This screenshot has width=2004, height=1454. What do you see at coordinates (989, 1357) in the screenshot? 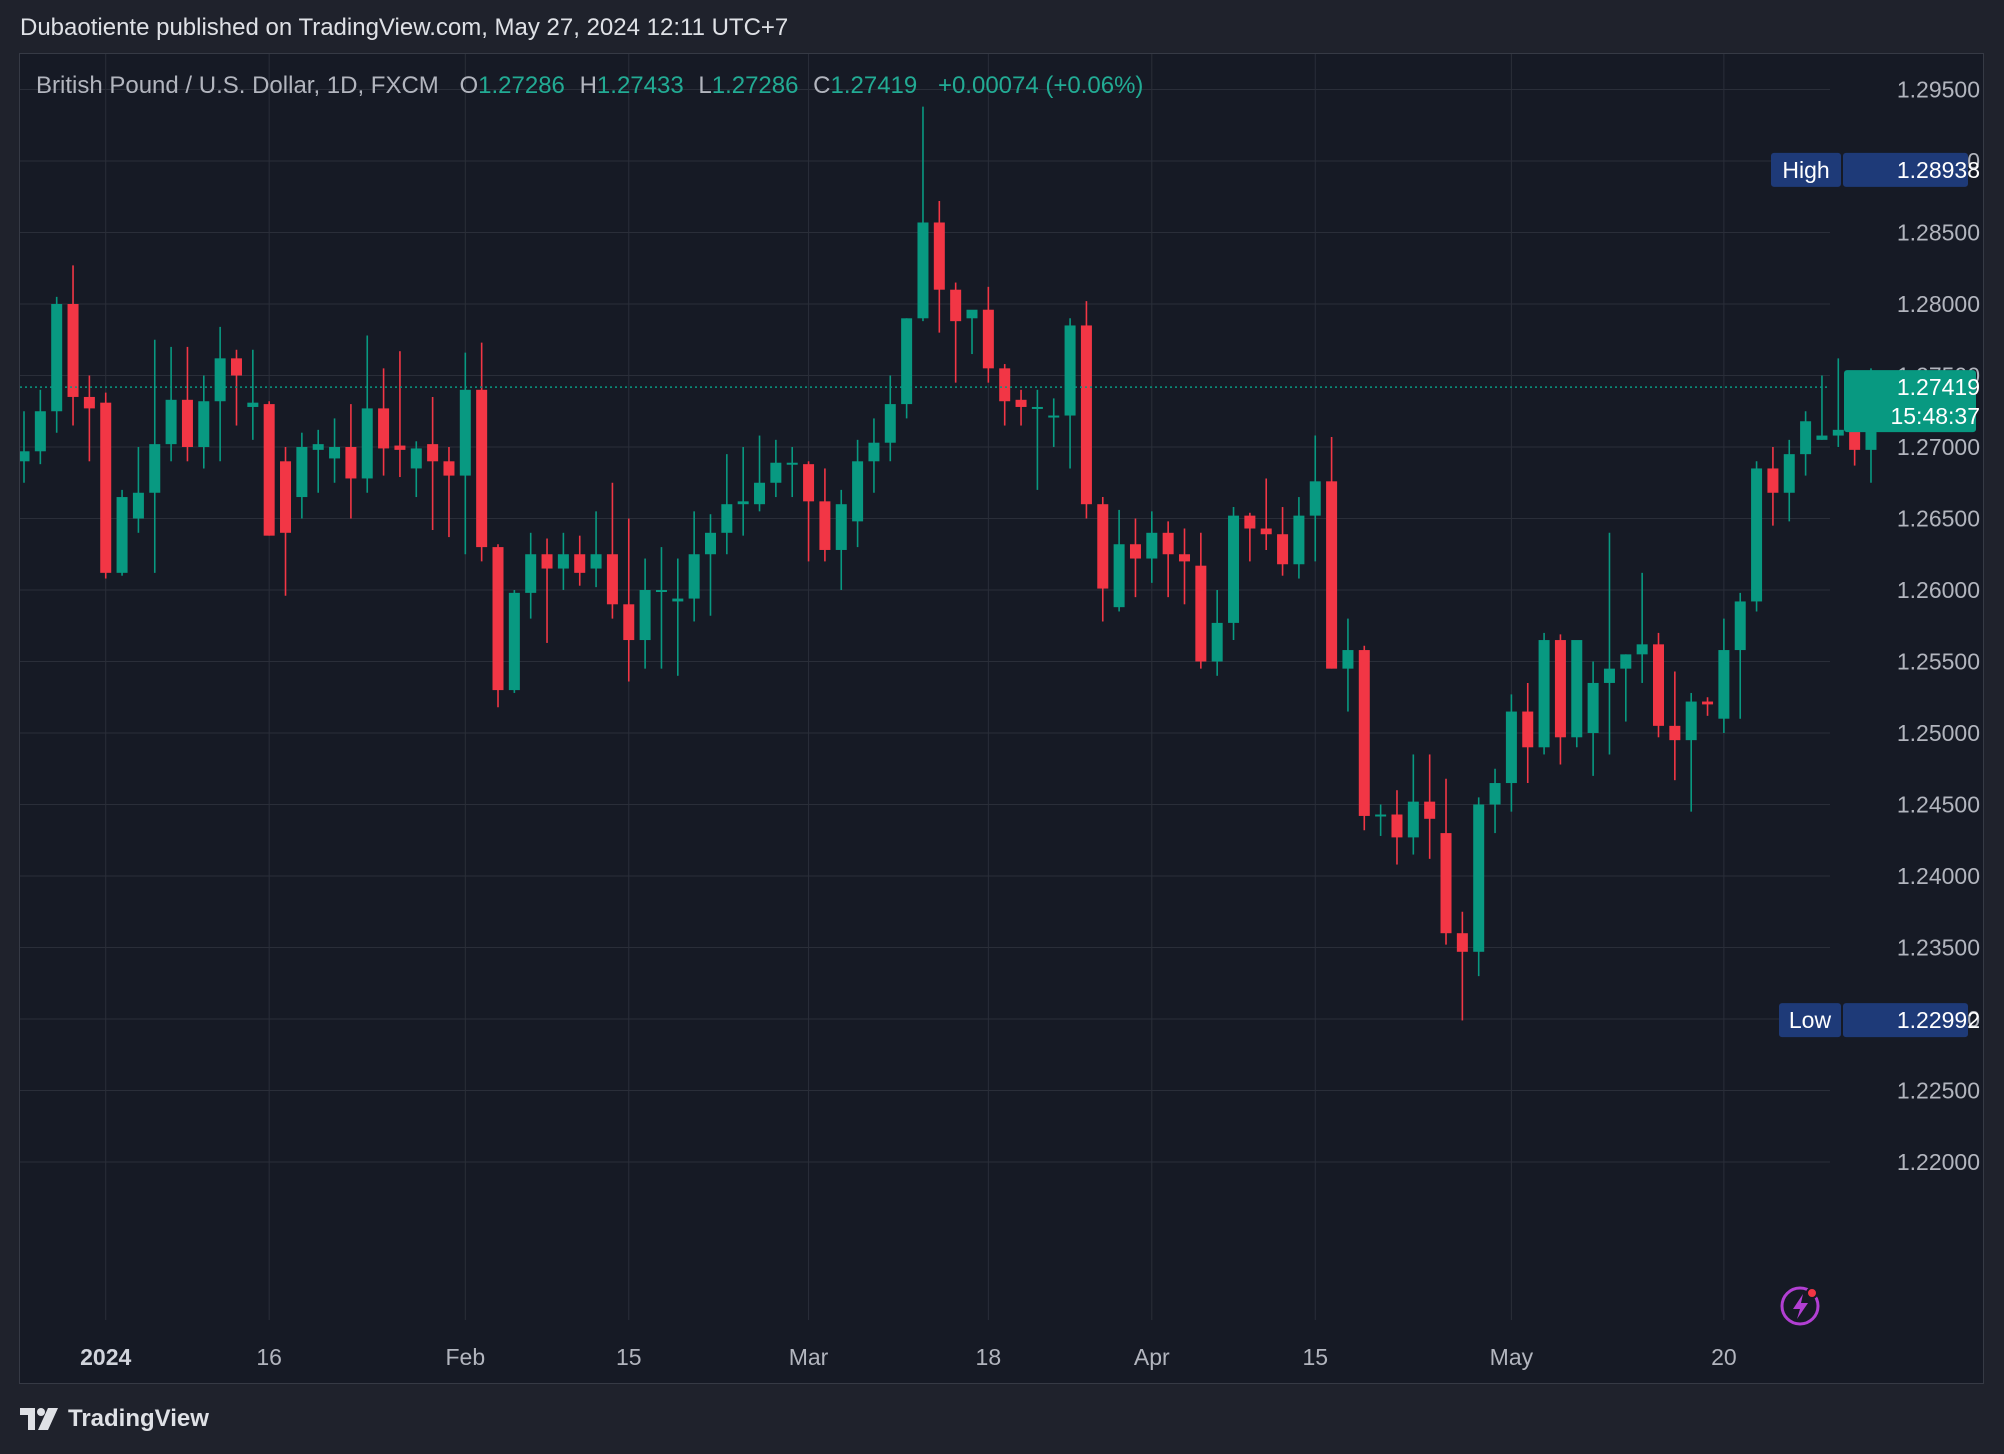
I see `time-tick-label: 18` at bounding box center [989, 1357].